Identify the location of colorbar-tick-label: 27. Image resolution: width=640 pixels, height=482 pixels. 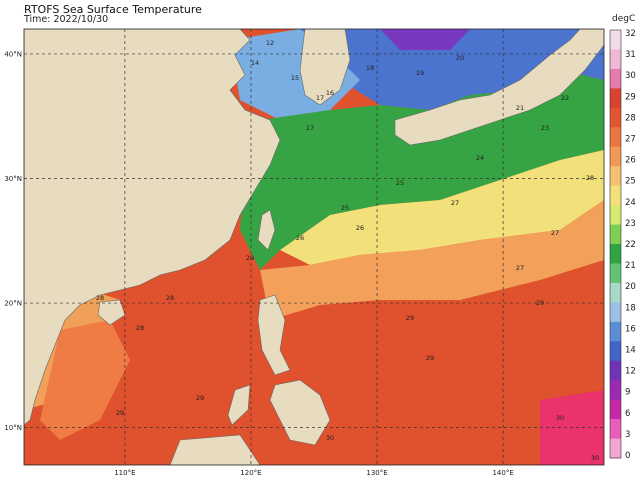
(630, 140).